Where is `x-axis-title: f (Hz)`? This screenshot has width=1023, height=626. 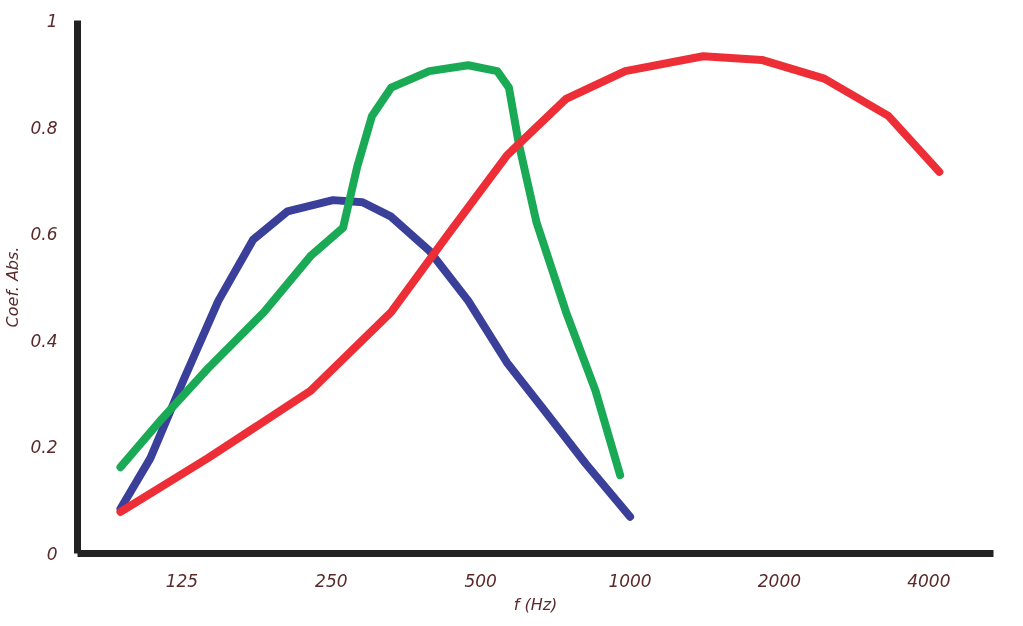
x-axis-title: f (Hz) is located at coordinates (535, 604).